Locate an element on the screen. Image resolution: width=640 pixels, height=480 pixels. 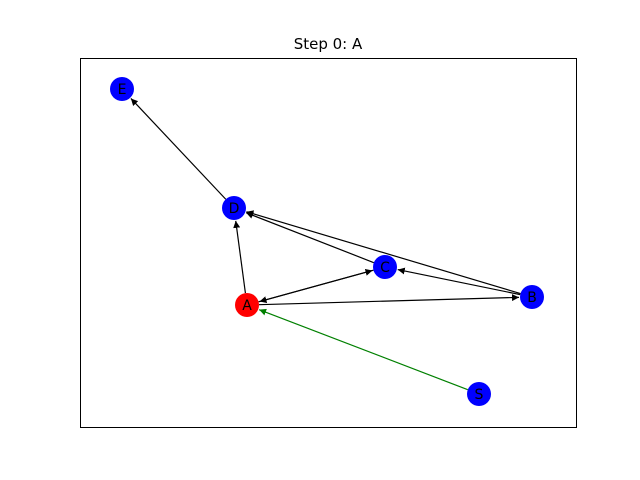
edge-a-d is located at coordinates (240, 257).